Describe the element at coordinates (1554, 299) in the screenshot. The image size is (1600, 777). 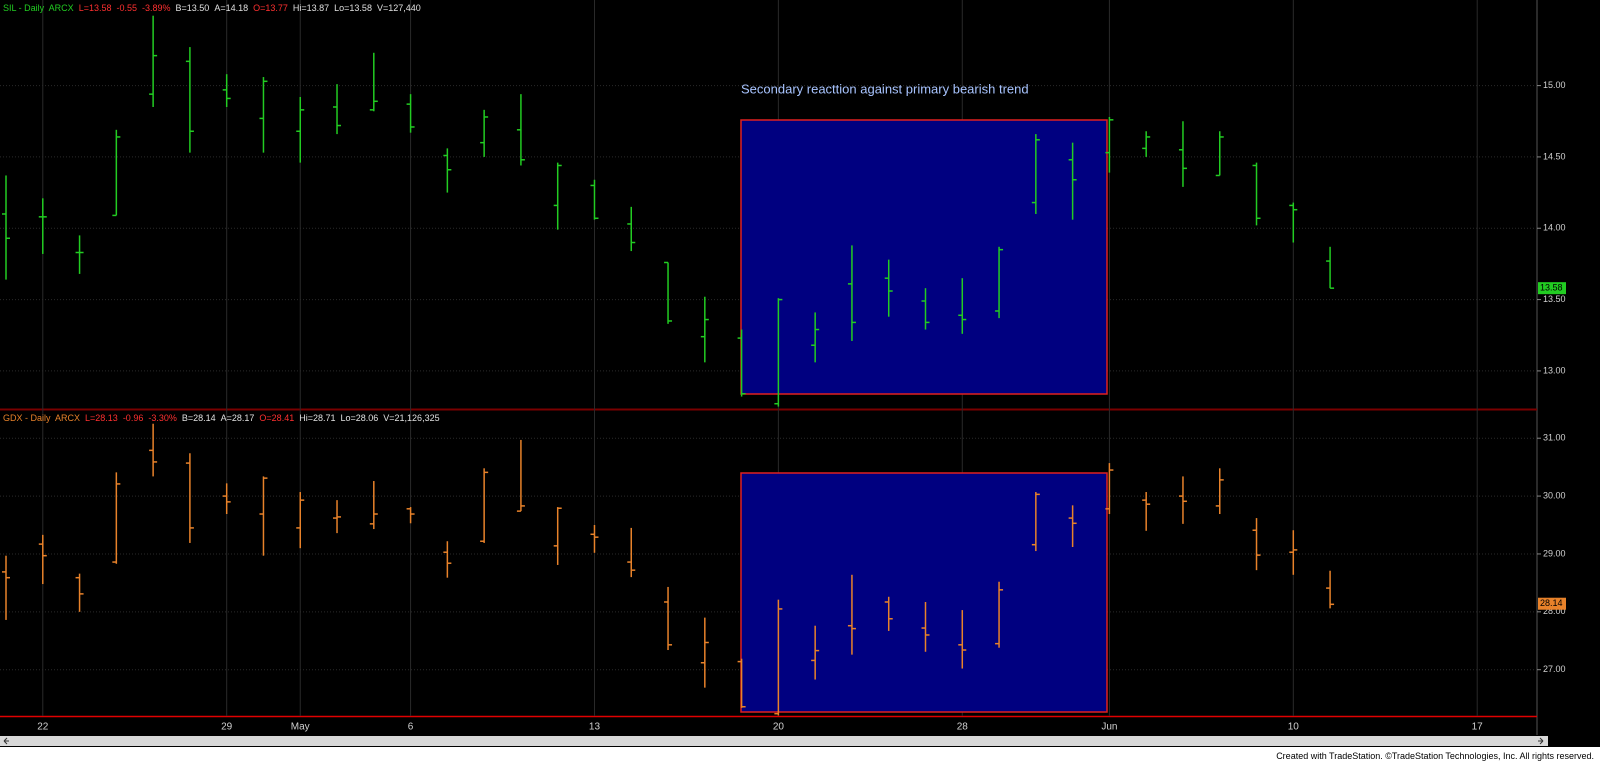
I see `y-tick-label: 13.50` at that location.